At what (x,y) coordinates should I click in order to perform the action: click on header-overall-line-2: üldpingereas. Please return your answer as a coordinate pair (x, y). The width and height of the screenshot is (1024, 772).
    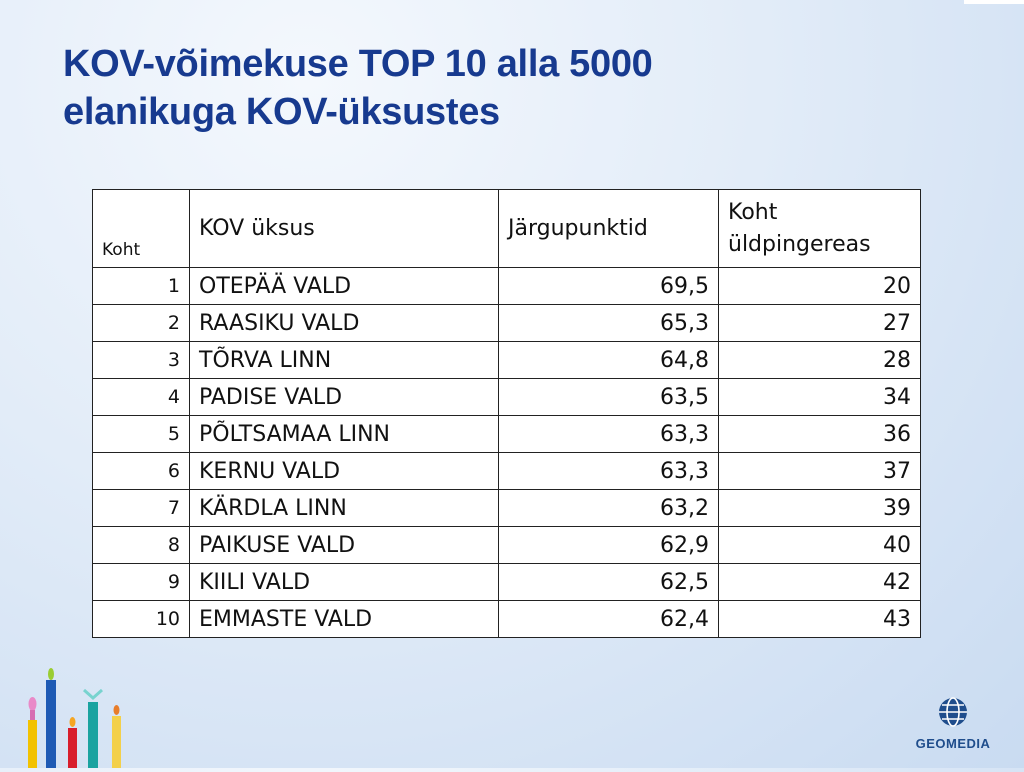
    Looking at the image, I should click on (799, 244).